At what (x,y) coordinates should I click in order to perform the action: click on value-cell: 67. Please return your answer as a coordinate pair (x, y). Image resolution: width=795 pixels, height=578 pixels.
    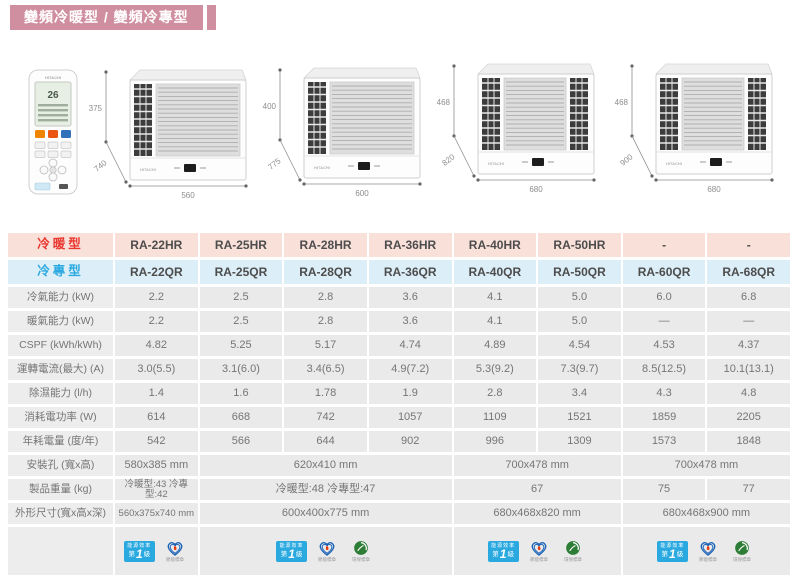
    Looking at the image, I should click on (537, 489).